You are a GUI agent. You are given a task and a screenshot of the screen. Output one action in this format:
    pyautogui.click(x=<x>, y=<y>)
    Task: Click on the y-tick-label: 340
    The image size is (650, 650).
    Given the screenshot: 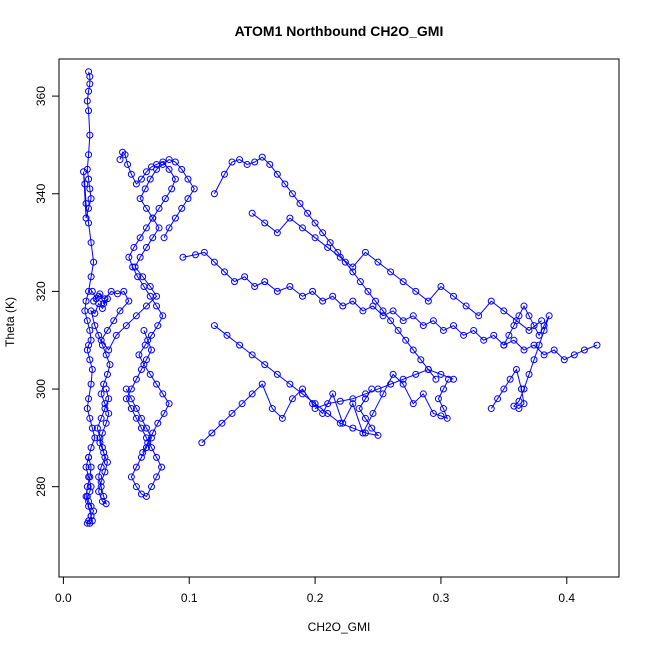 What is the action you would take?
    pyautogui.click(x=41, y=193)
    